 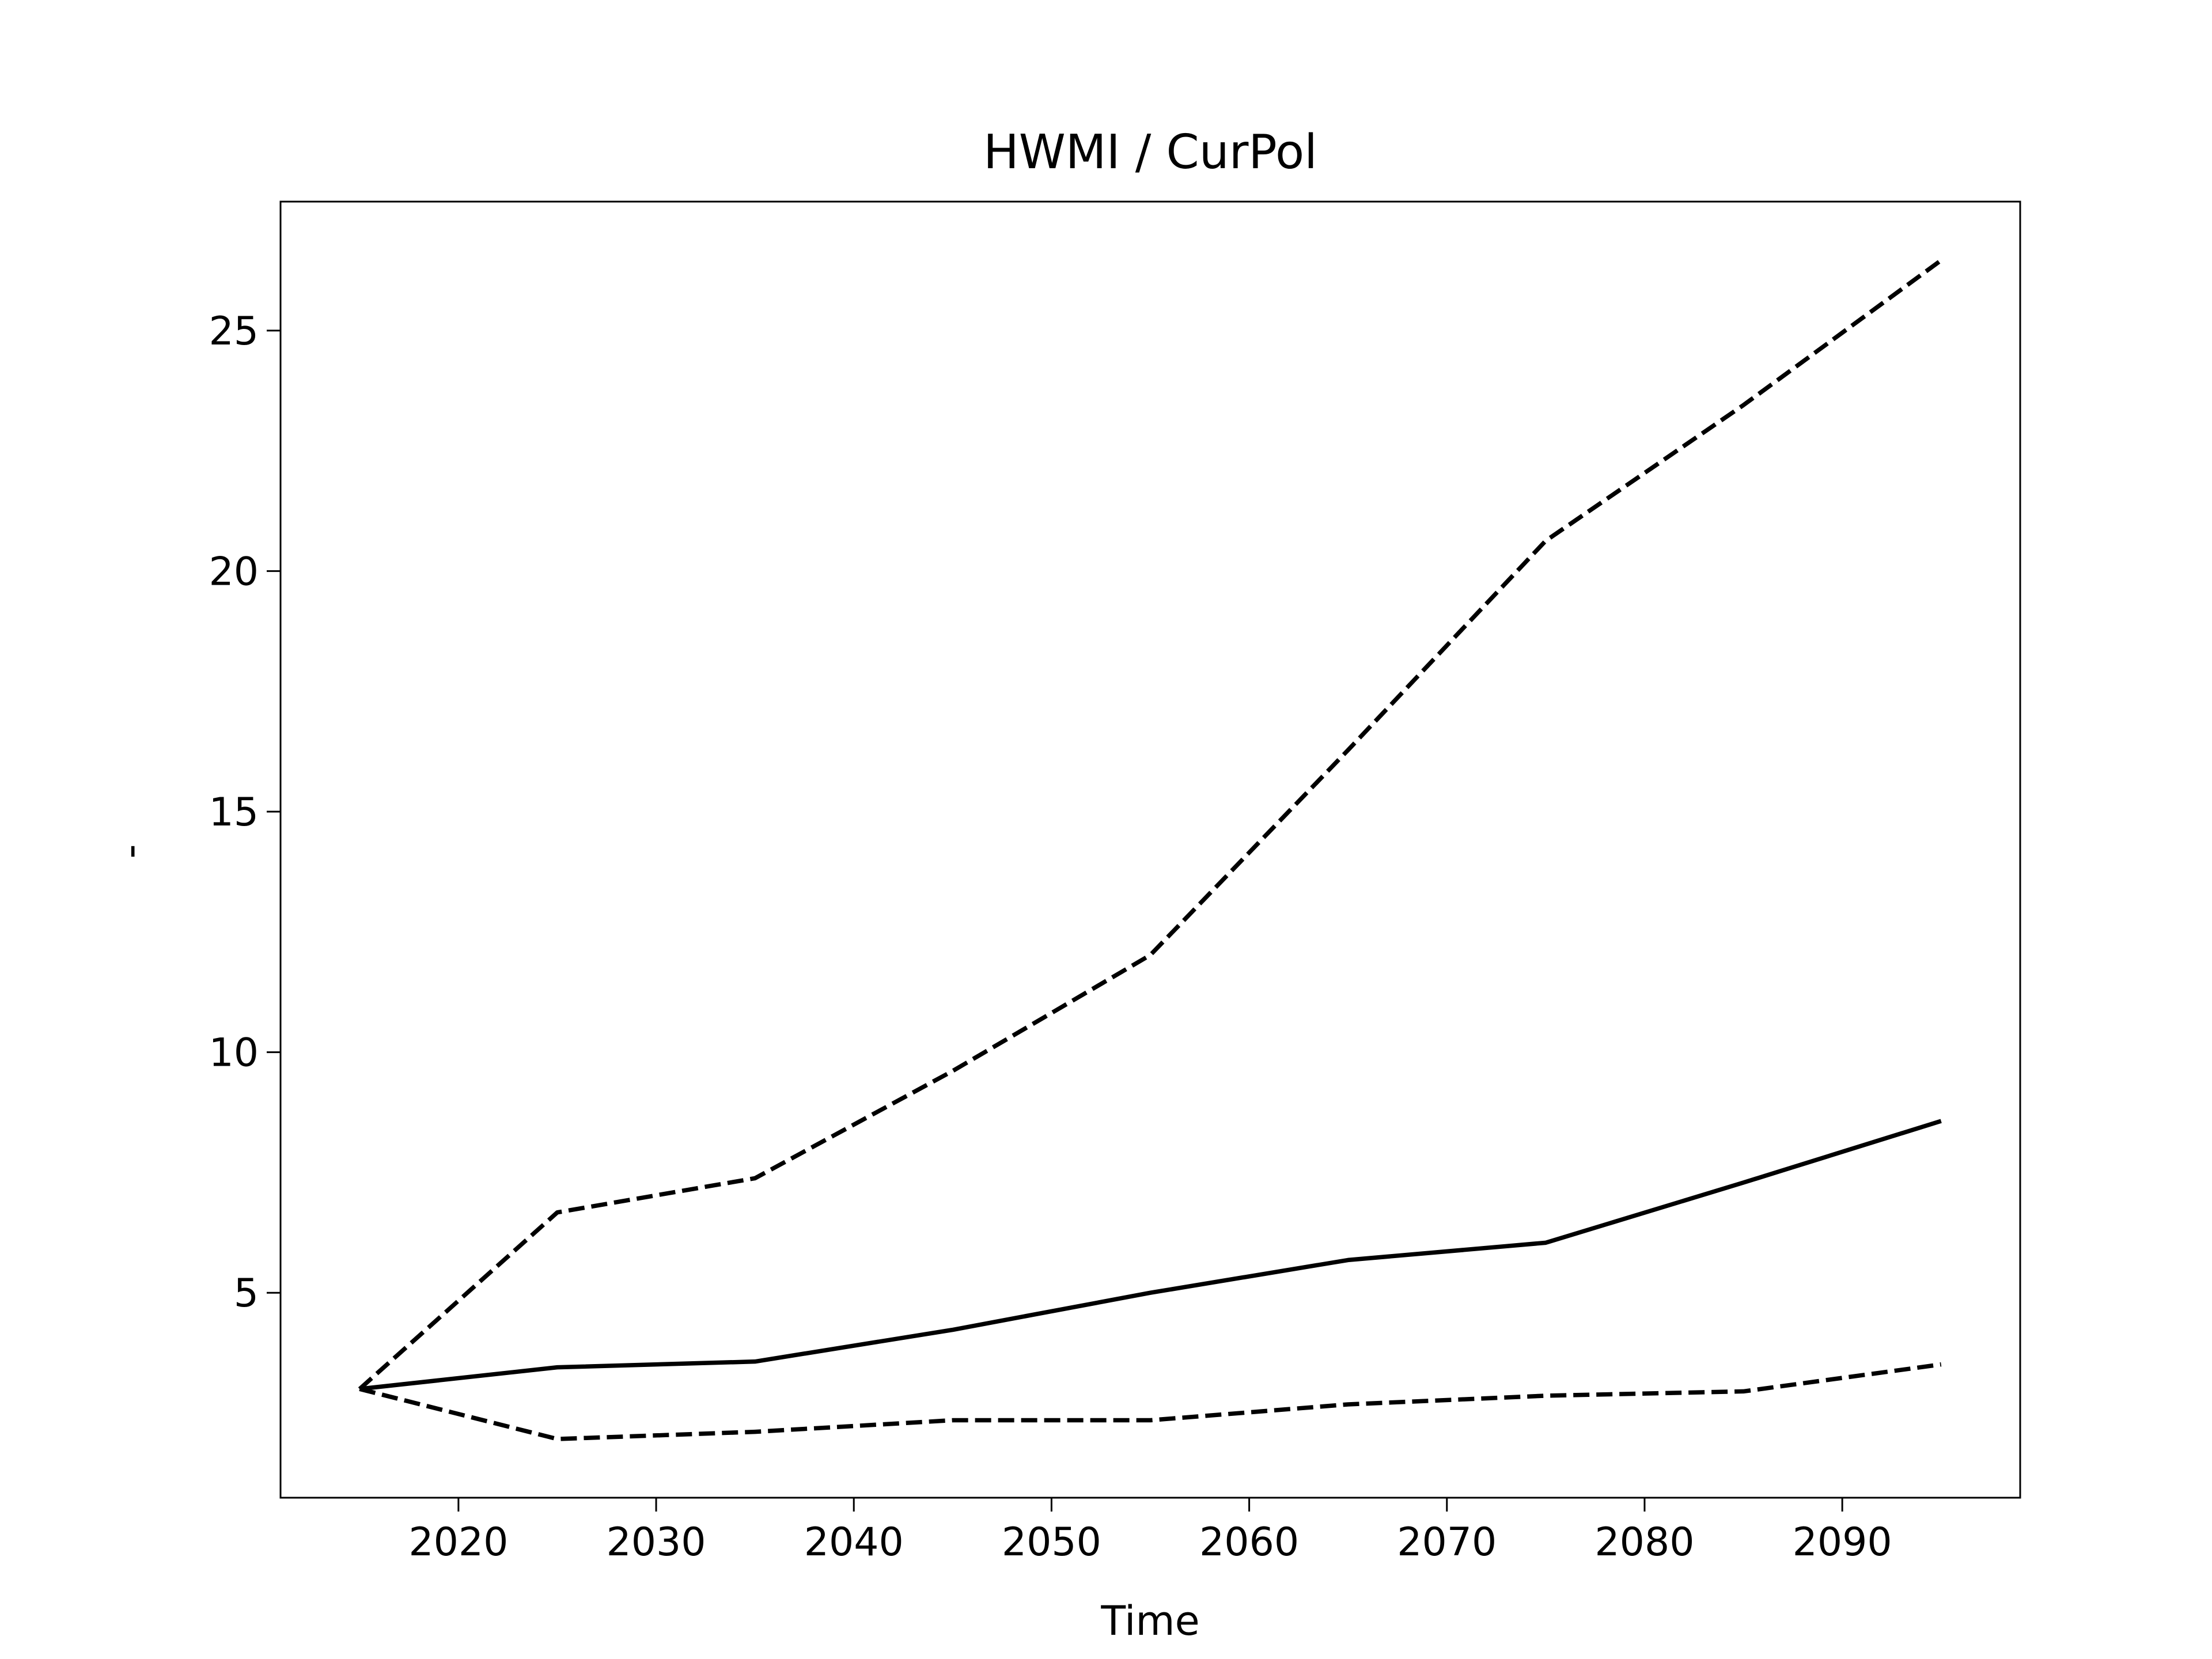 What do you see at coordinates (1842, 1542) in the screenshot?
I see `x-tick-label: 2090` at bounding box center [1842, 1542].